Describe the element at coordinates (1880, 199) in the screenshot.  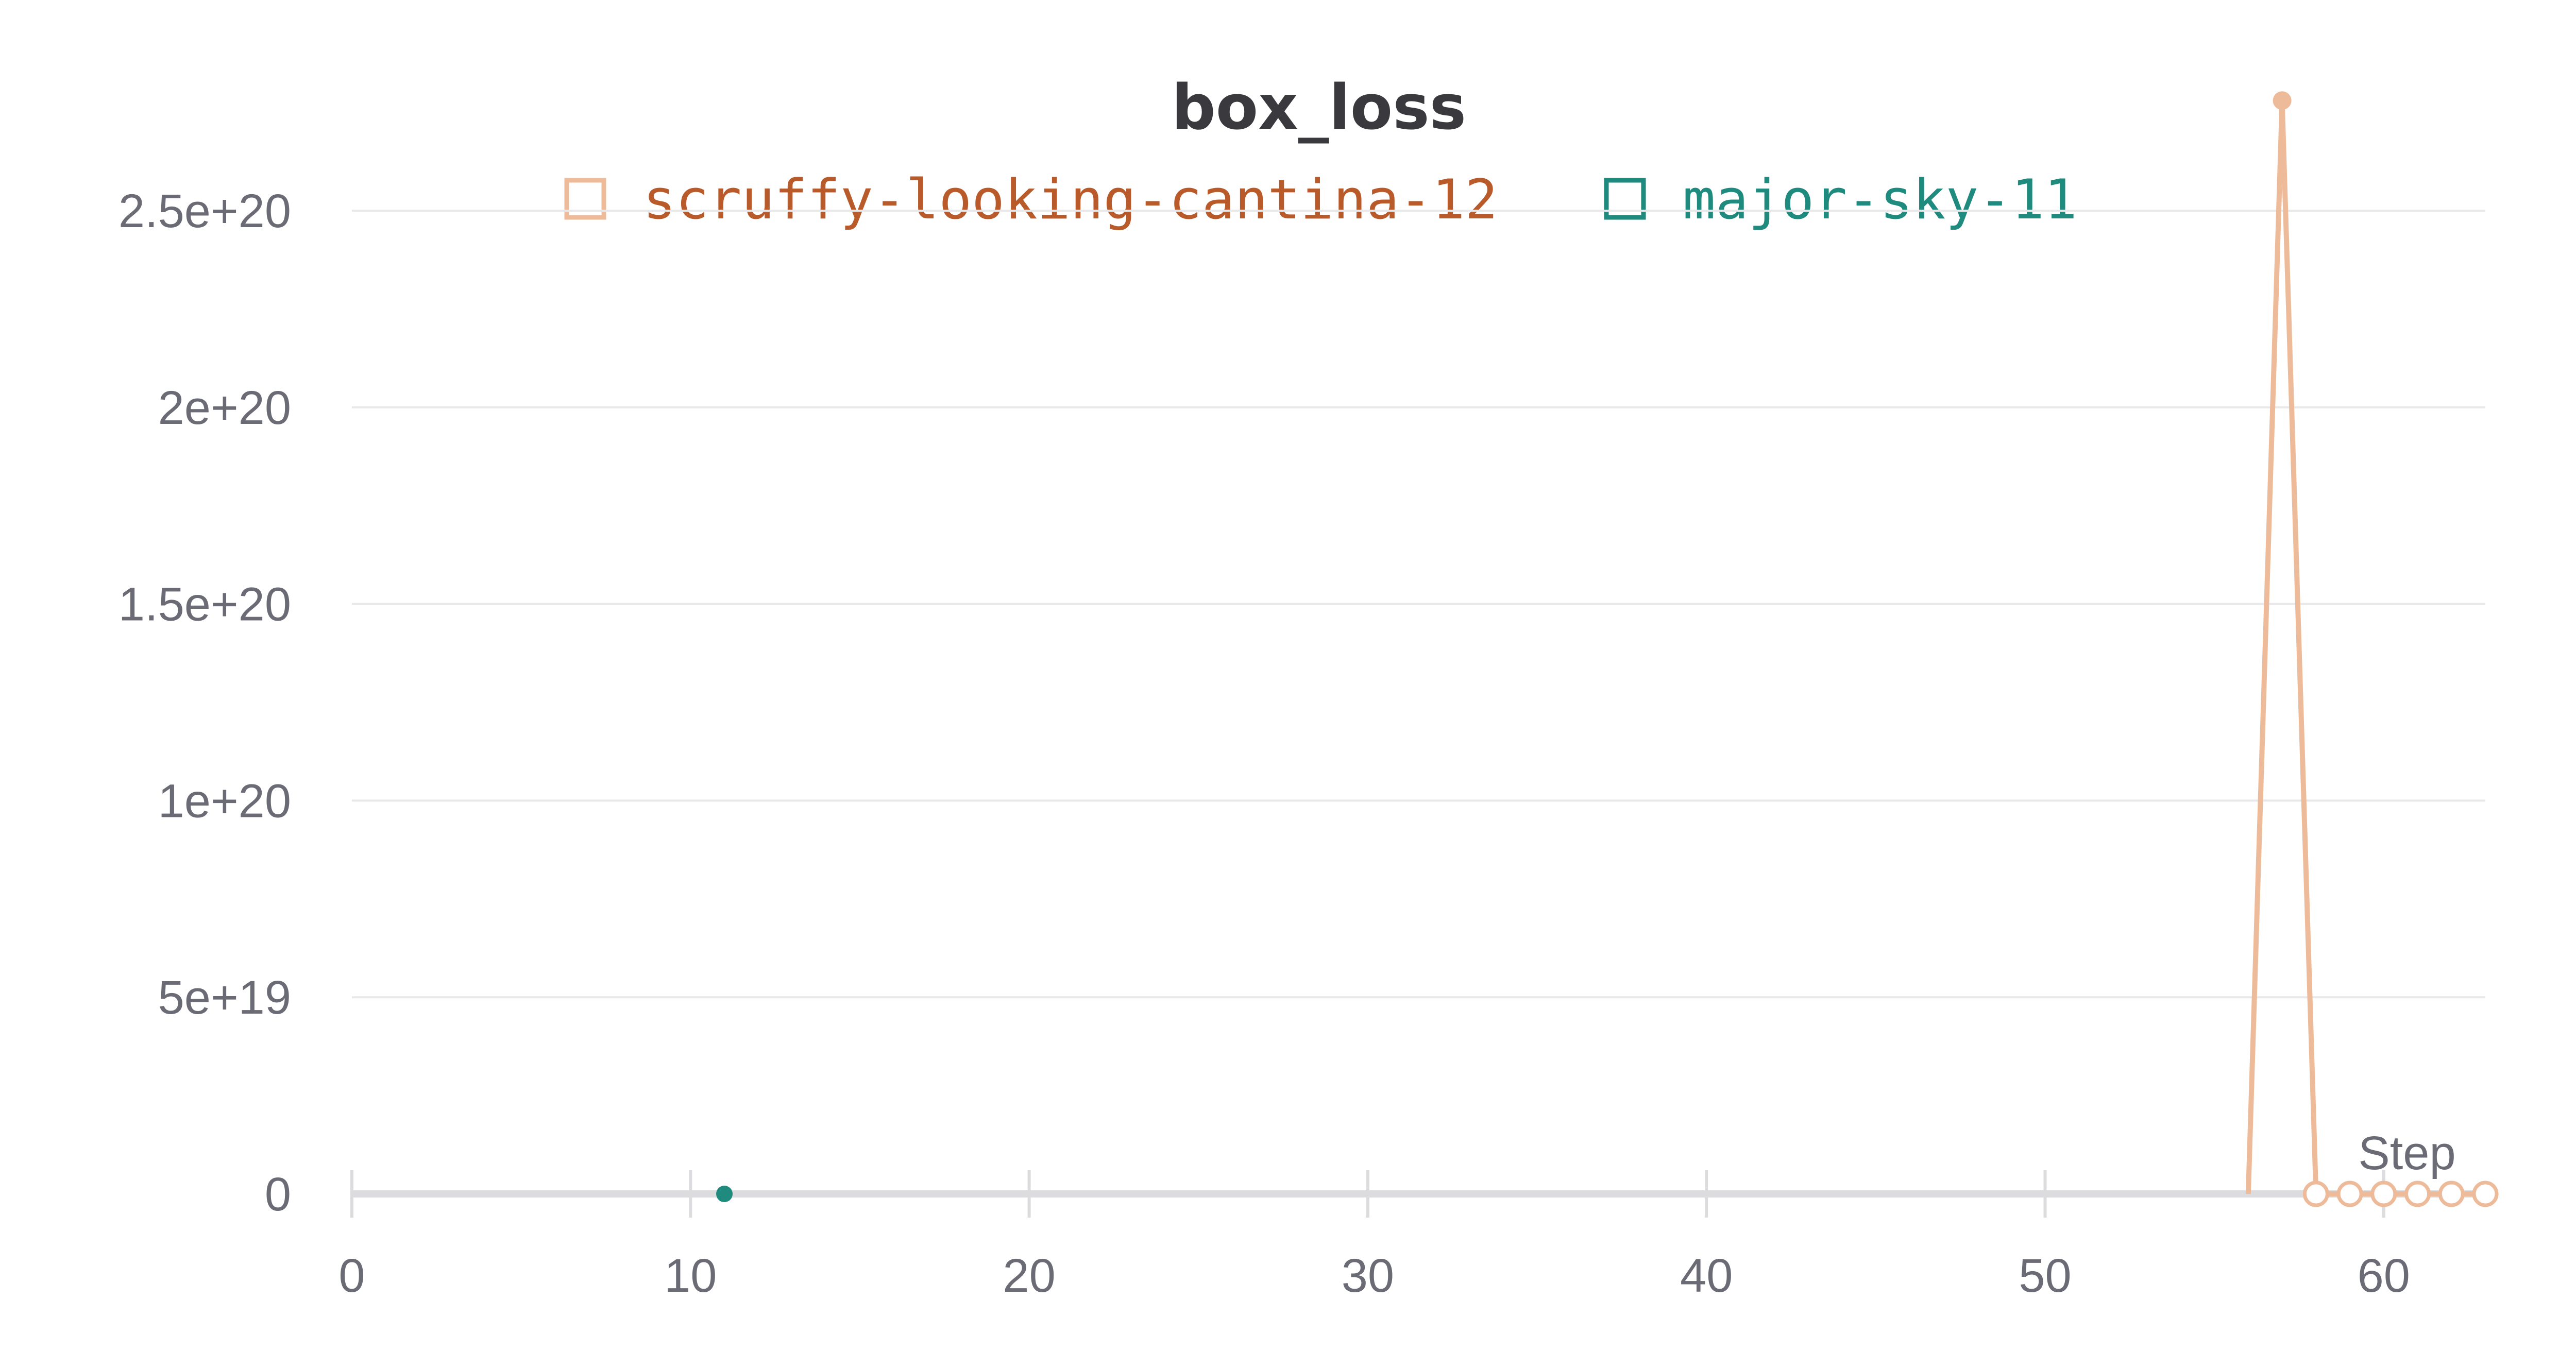
I see `legend-label-major-sky-11: major-sky-11` at that location.